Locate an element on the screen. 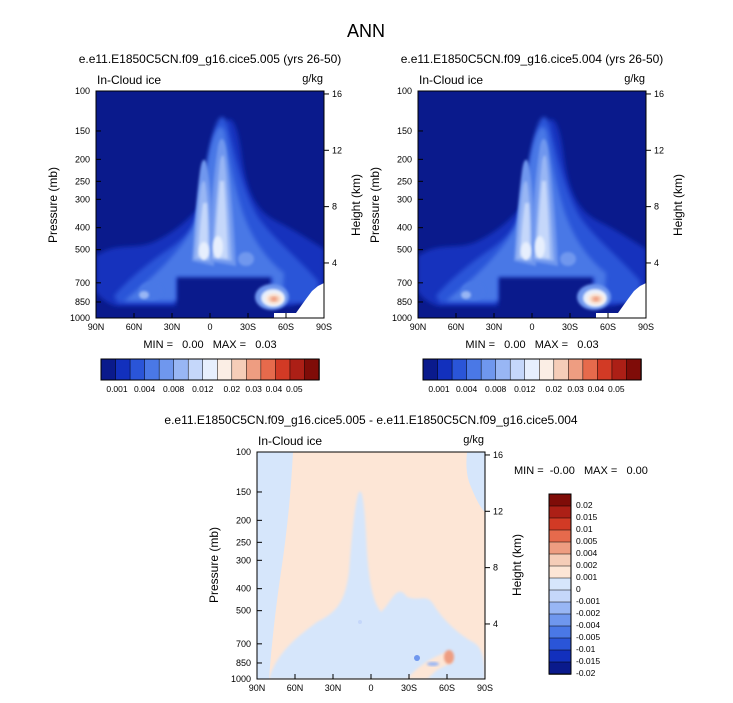  colorbar-tick-label: 0.04 is located at coordinates (274, 389).